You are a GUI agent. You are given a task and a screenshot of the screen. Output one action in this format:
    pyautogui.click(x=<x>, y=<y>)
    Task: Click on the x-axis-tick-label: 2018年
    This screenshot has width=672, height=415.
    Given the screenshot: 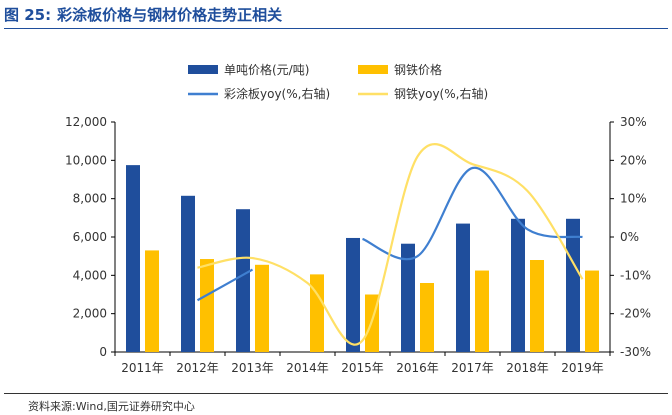 What is the action you would take?
    pyautogui.click(x=527, y=368)
    